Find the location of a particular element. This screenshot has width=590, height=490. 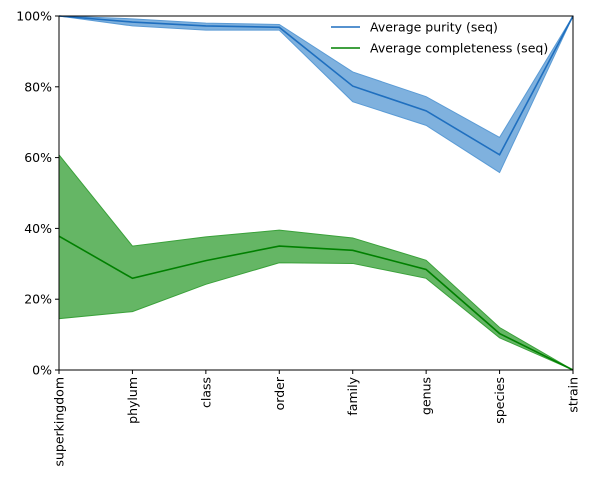

x-tick-label: phylum is located at coordinates (132, 400).